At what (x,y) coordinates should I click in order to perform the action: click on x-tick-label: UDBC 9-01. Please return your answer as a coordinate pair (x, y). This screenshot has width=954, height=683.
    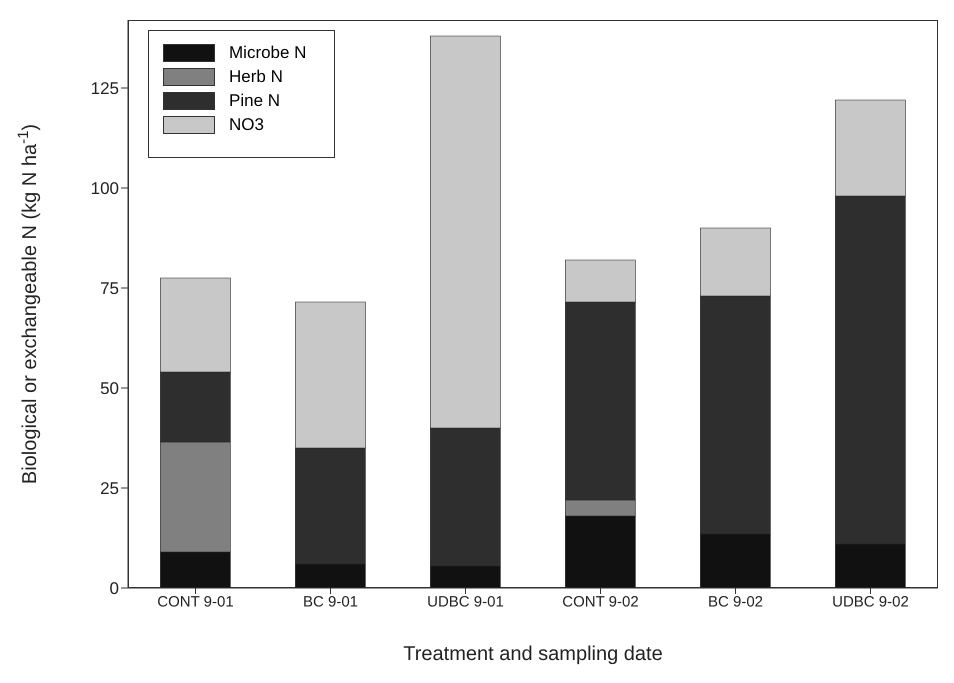
    Looking at the image, I should click on (465, 602).